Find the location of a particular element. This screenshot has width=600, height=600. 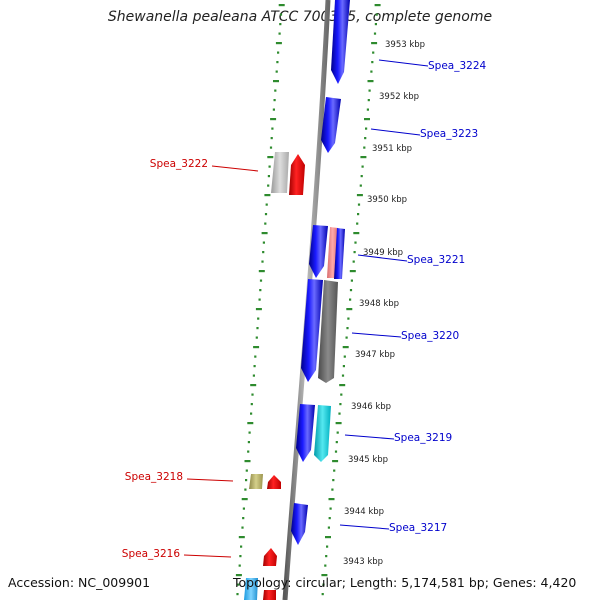

tick-label: 3944 kbp is located at coordinates (364, 512).